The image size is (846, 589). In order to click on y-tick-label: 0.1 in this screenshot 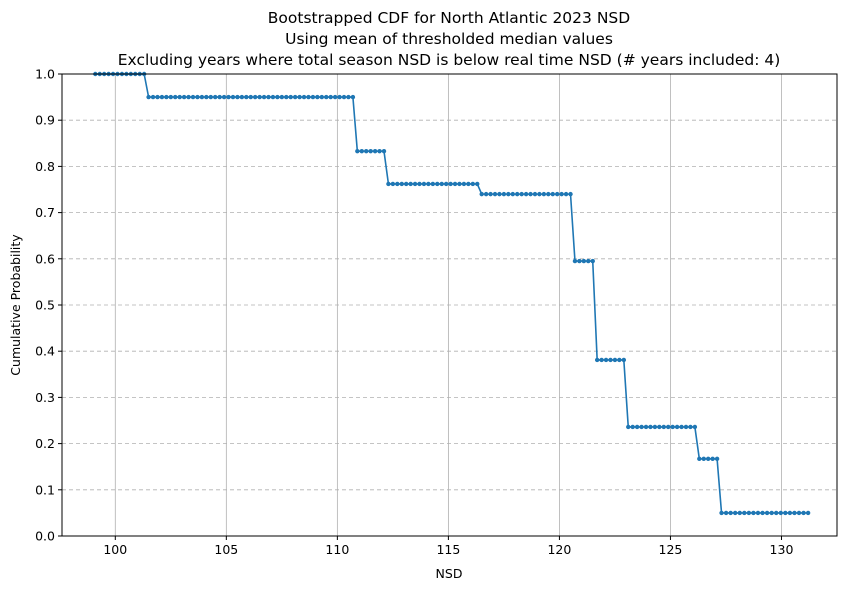, I will do `click(45, 489)`.